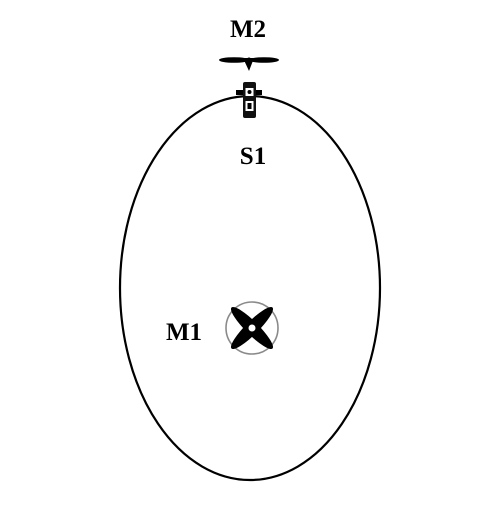  What do you see at coordinates (249, 100) in the screenshot?
I see `sensor-module-icon` at bounding box center [249, 100].